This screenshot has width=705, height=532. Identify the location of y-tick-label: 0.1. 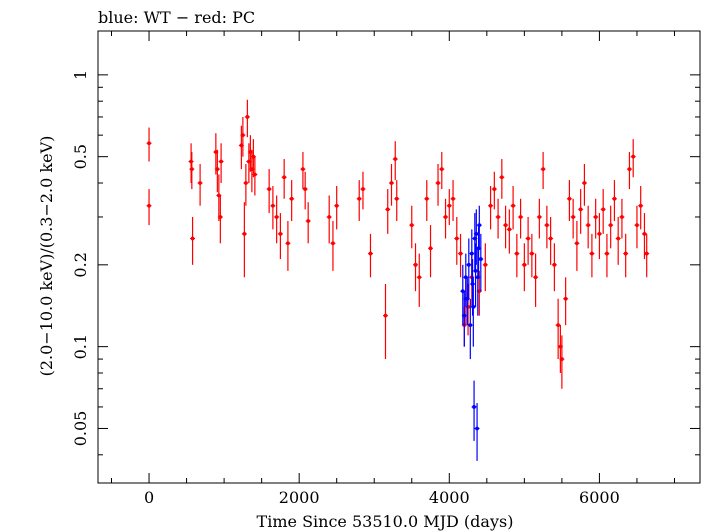
(80, 346).